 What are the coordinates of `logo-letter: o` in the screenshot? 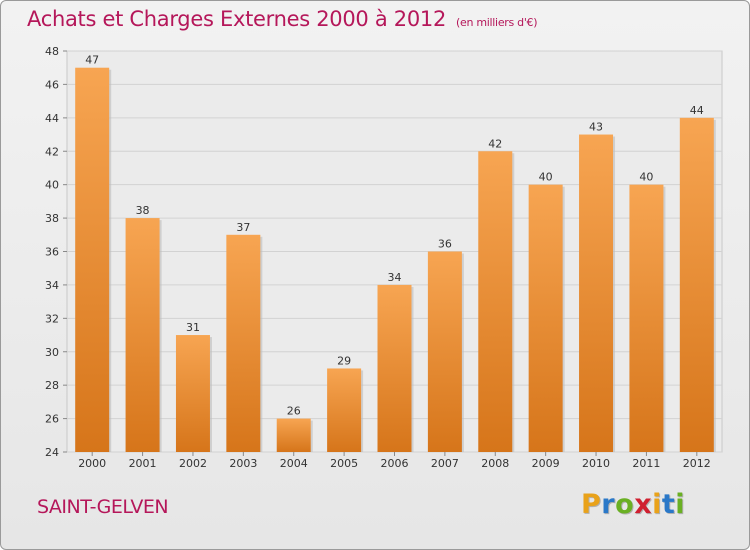 It's located at (625, 504).